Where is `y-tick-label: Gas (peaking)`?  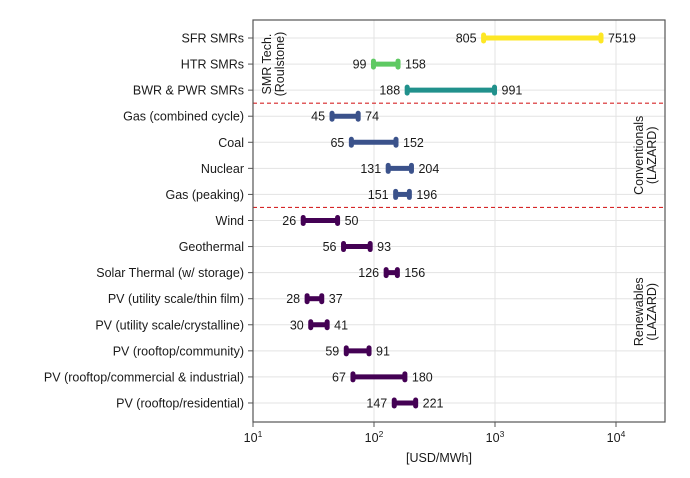
y-tick-label: Gas (peaking) is located at coordinates (204, 195).